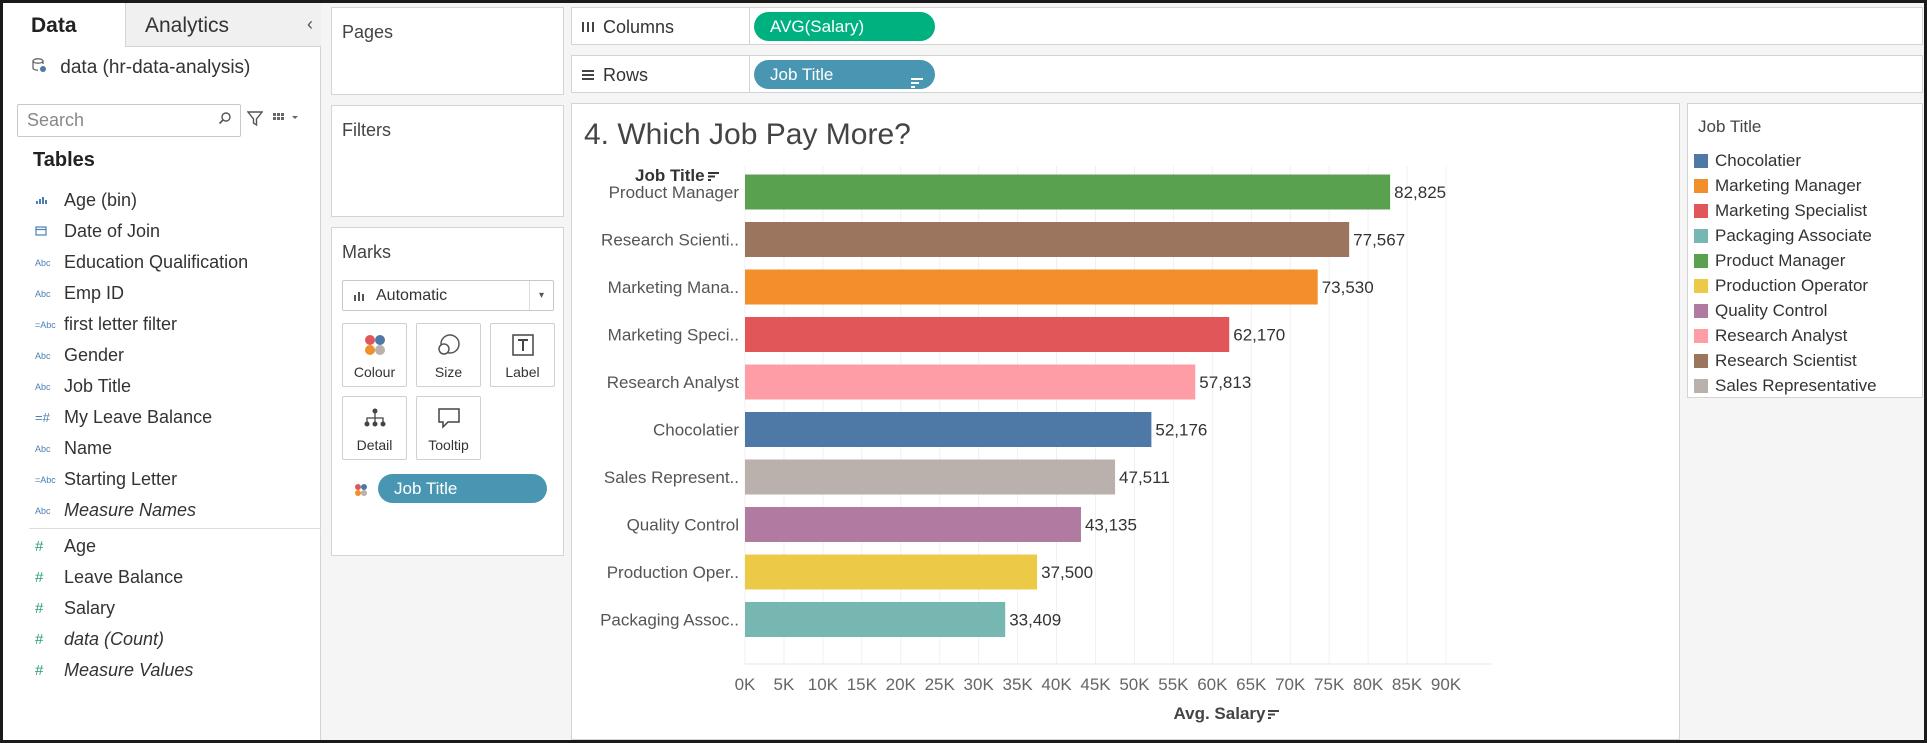 Image resolution: width=1927 pixels, height=743 pixels. I want to click on legend-item: Marketing Manager, so click(1785, 185).